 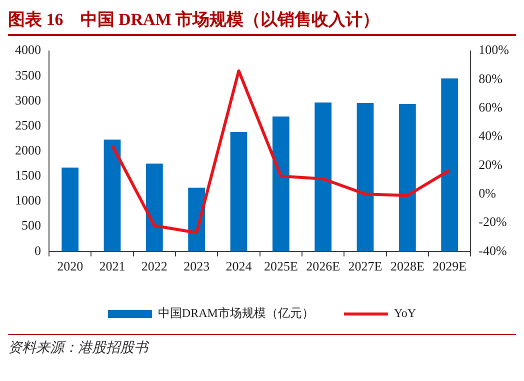 What do you see at coordinates (490, 78) in the screenshot?
I see `y2-tick-label: 80%` at bounding box center [490, 78].